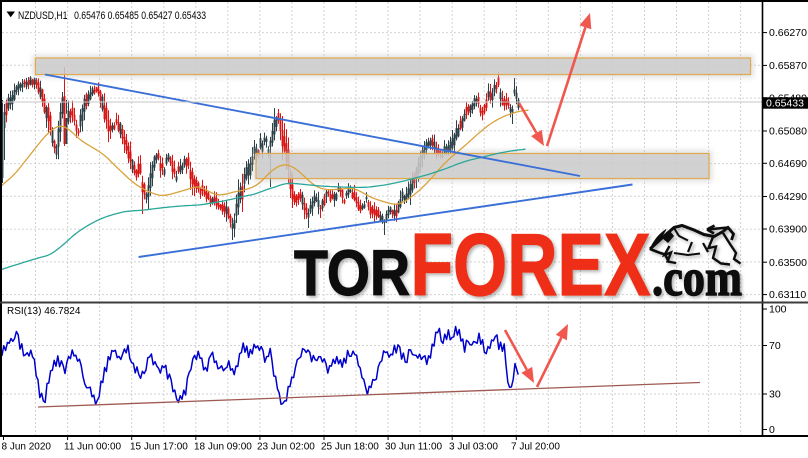 The height and width of the screenshot is (458, 808). Describe the element at coordinates (775, 395) in the screenshot. I see `svg-text: 30` at that location.